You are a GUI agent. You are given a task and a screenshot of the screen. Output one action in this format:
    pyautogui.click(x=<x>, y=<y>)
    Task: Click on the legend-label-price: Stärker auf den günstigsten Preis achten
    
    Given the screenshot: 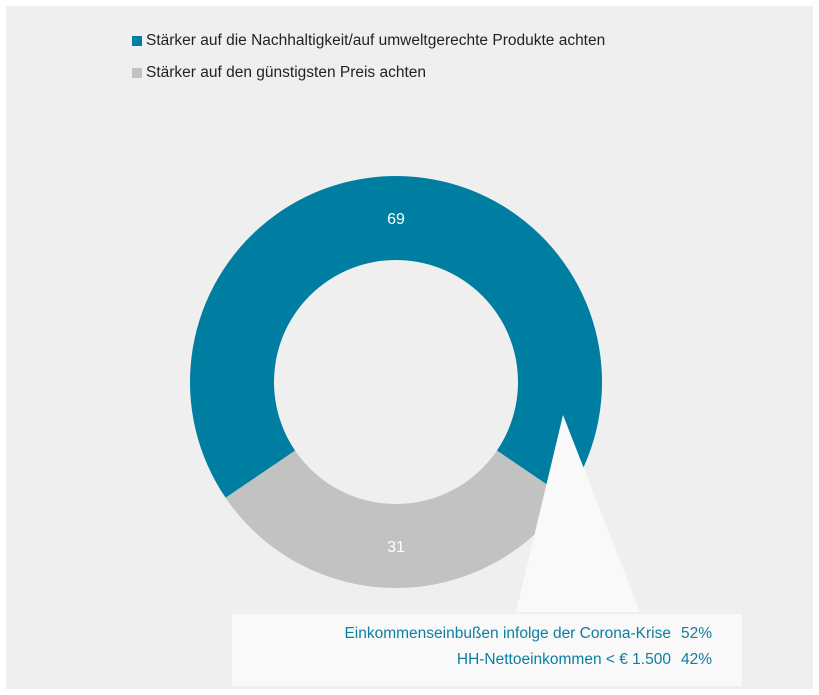 What is the action you would take?
    pyautogui.click(x=286, y=72)
    